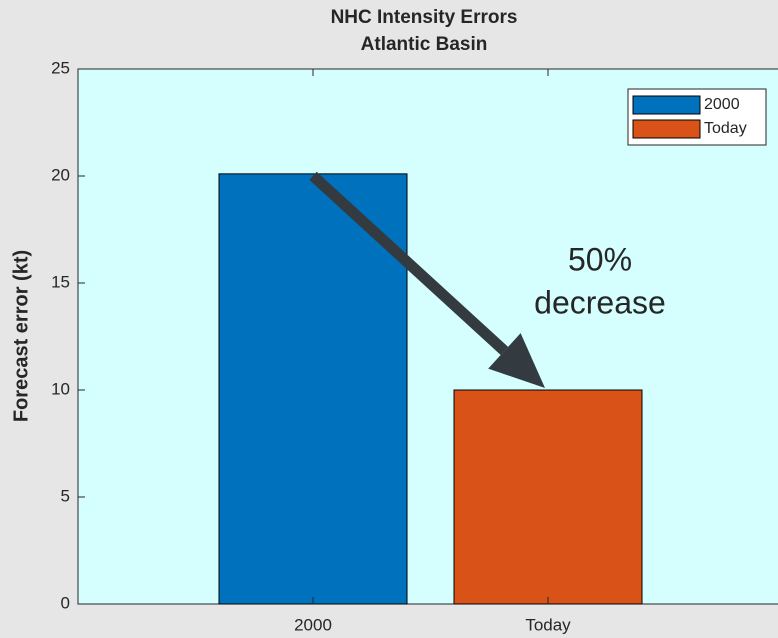  What do you see at coordinates (409, 263) in the screenshot?
I see `arrow-shaft` at bounding box center [409, 263].